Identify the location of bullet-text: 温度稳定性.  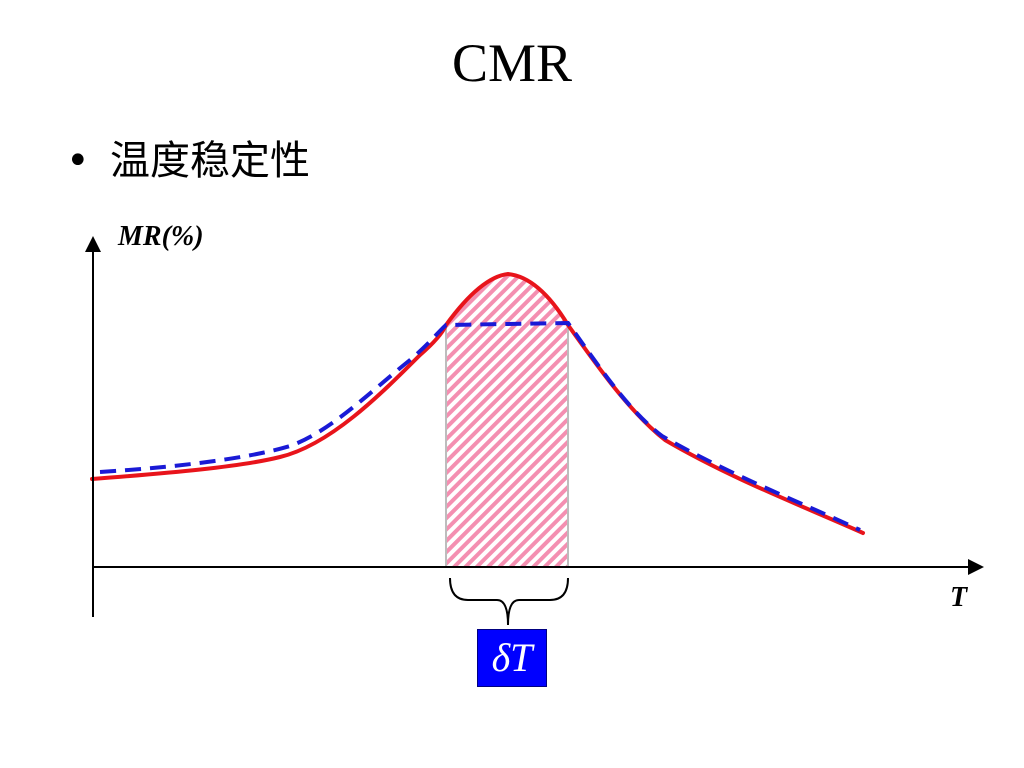
(210, 161).